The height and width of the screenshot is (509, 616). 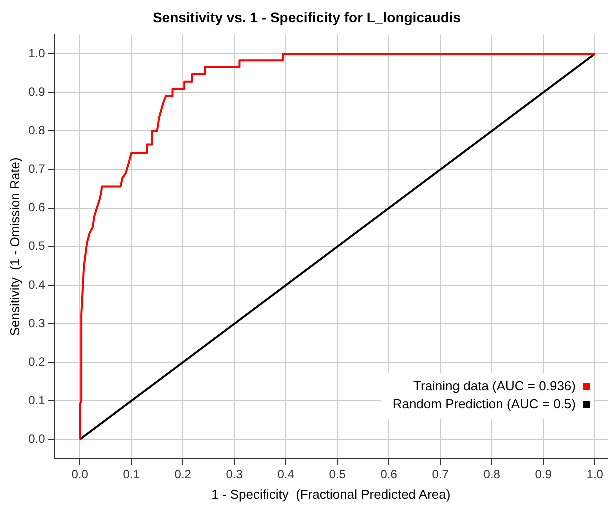 I want to click on x-tick-label: 0.3, so click(x=235, y=475).